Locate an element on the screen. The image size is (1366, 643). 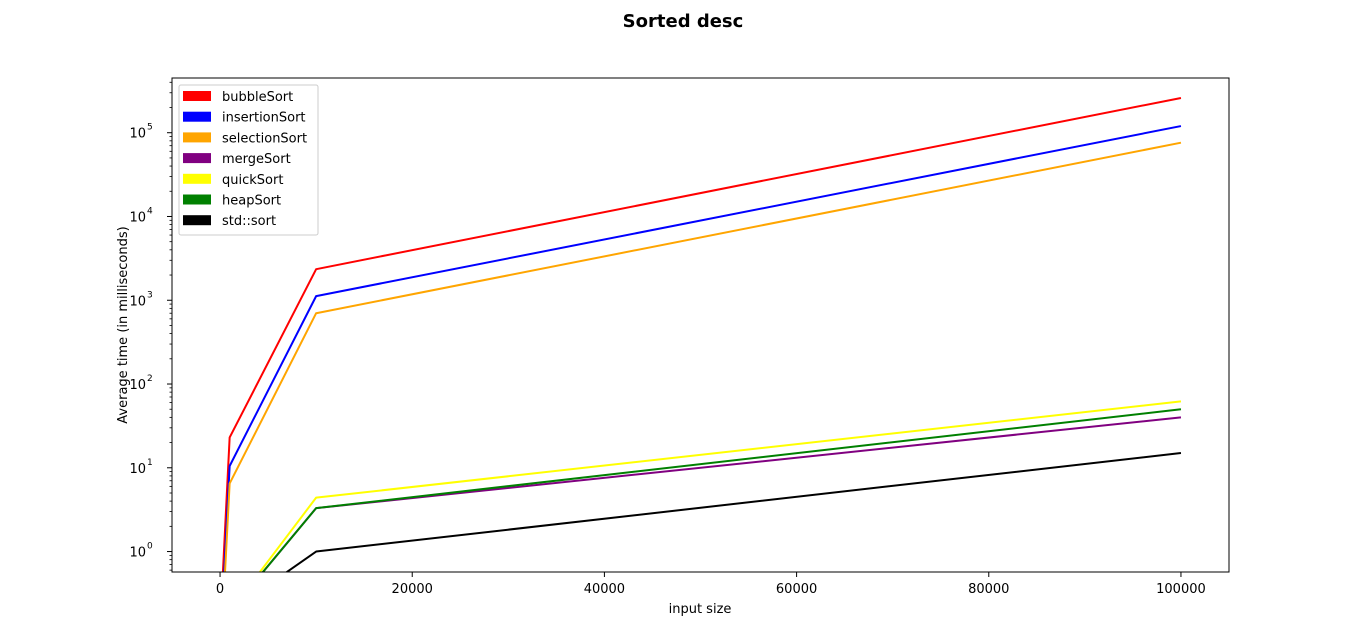
y-tick-exponent: 5 is located at coordinates (150, 128).